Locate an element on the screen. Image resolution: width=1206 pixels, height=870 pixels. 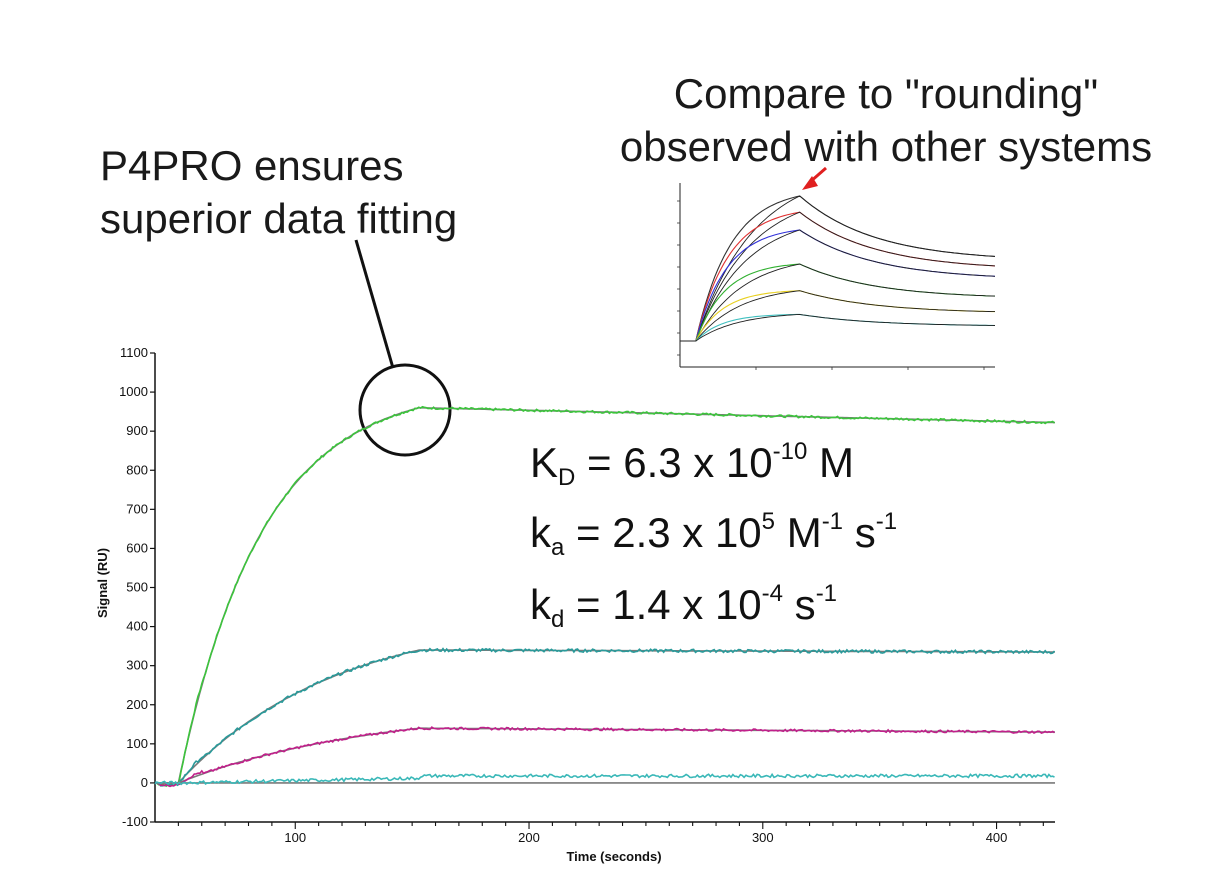
red-arrow-head is located at coordinates (810, 183).